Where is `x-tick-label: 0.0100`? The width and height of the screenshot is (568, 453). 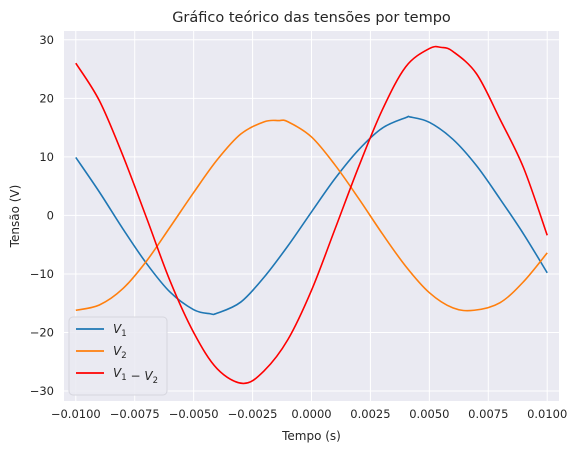
x-tick-label: 0.0100 is located at coordinates (547, 414).